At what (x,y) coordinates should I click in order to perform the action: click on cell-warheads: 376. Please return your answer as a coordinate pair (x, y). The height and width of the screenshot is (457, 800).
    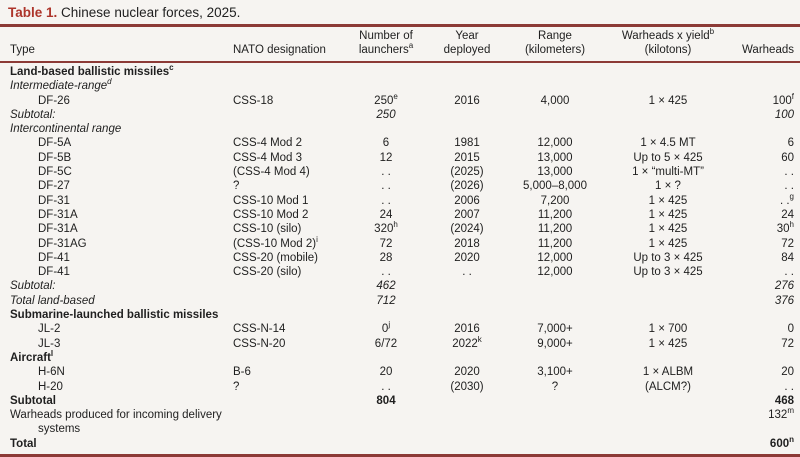
    Looking at the image, I should click on (784, 300).